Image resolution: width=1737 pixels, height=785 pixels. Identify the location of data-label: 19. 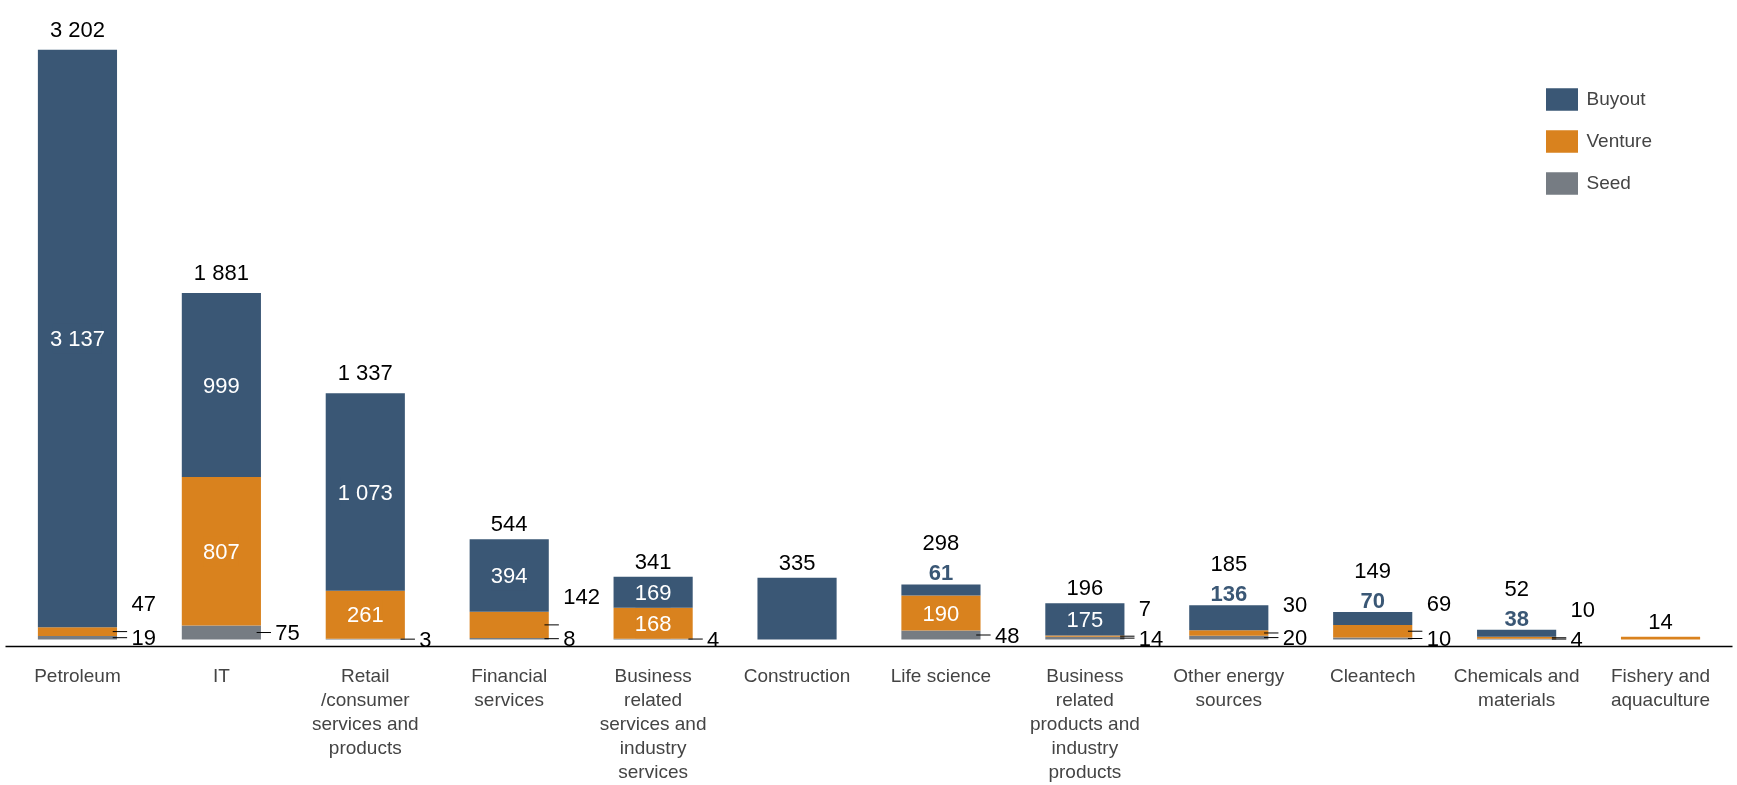
(143, 638).